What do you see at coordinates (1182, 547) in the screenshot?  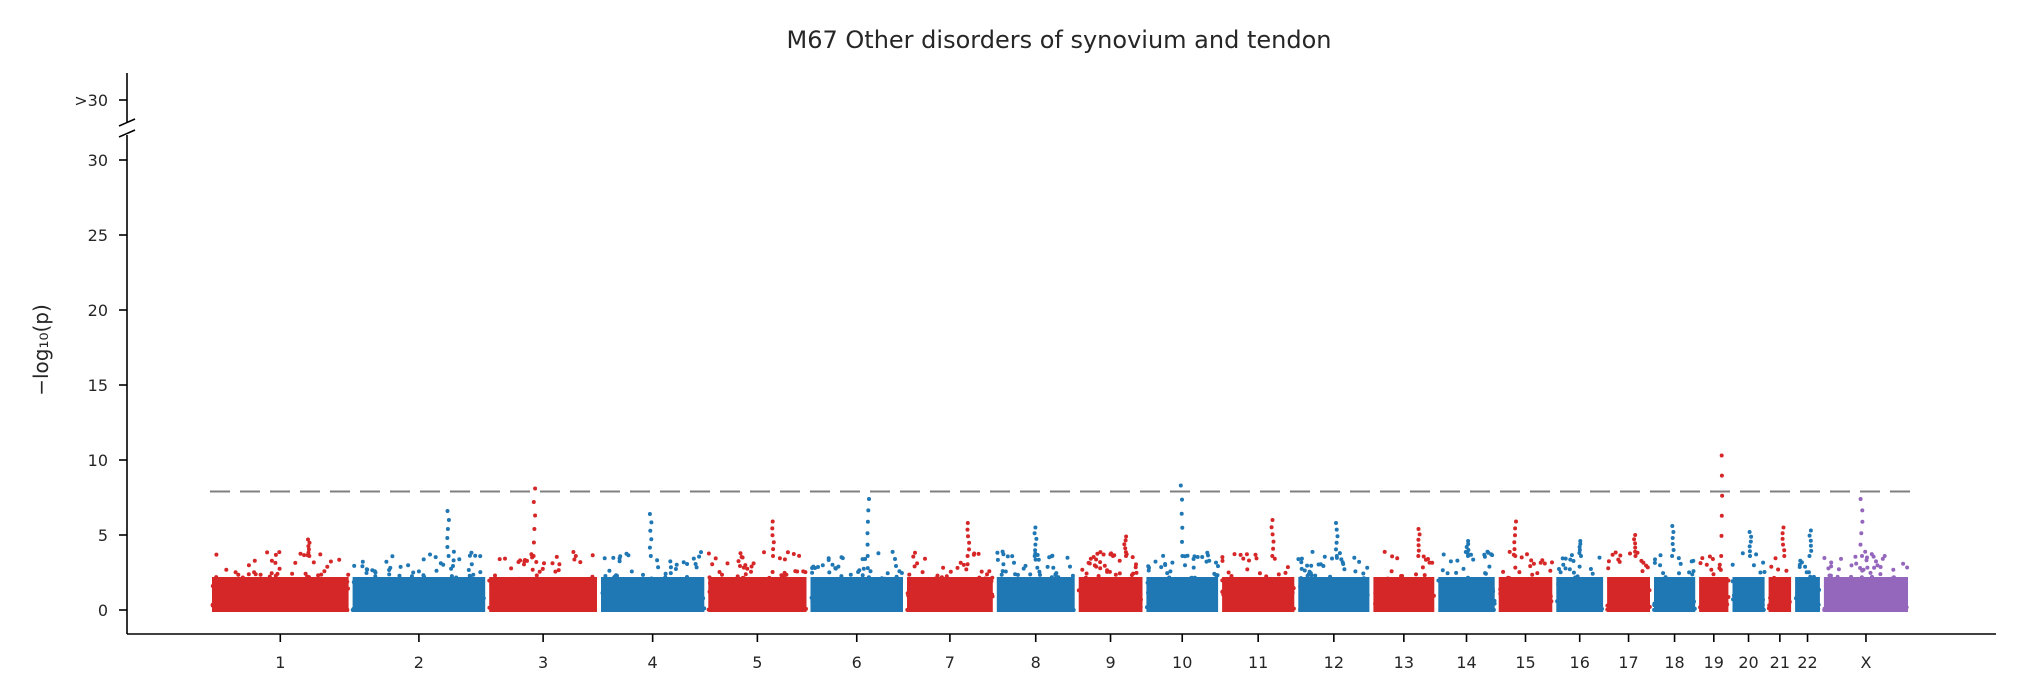 I see `chromosome-10-points` at bounding box center [1182, 547].